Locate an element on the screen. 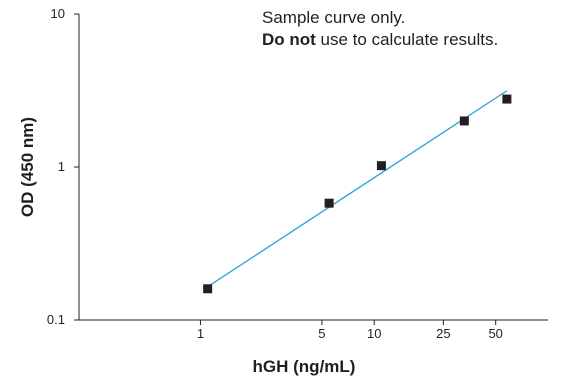 This screenshot has height=380, width=572. x-tick-label: 1 is located at coordinates (200, 333).